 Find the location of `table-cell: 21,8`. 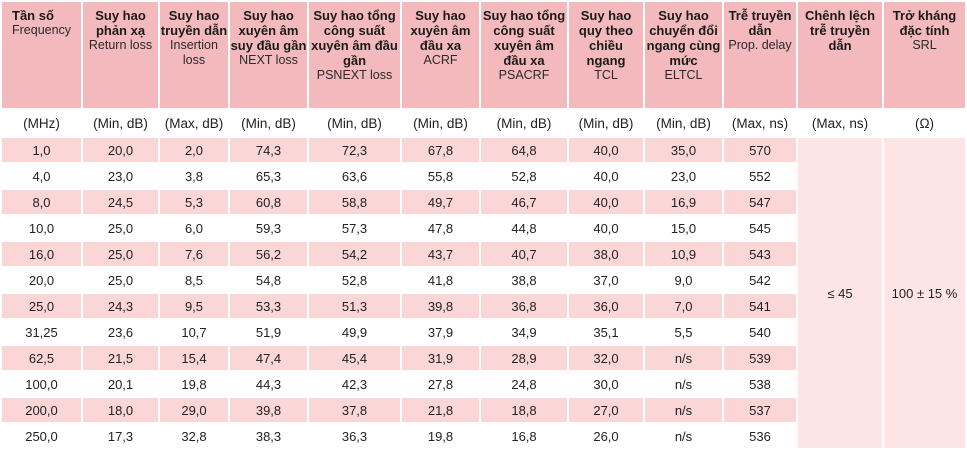

table-cell: 21,8 is located at coordinates (440, 410).